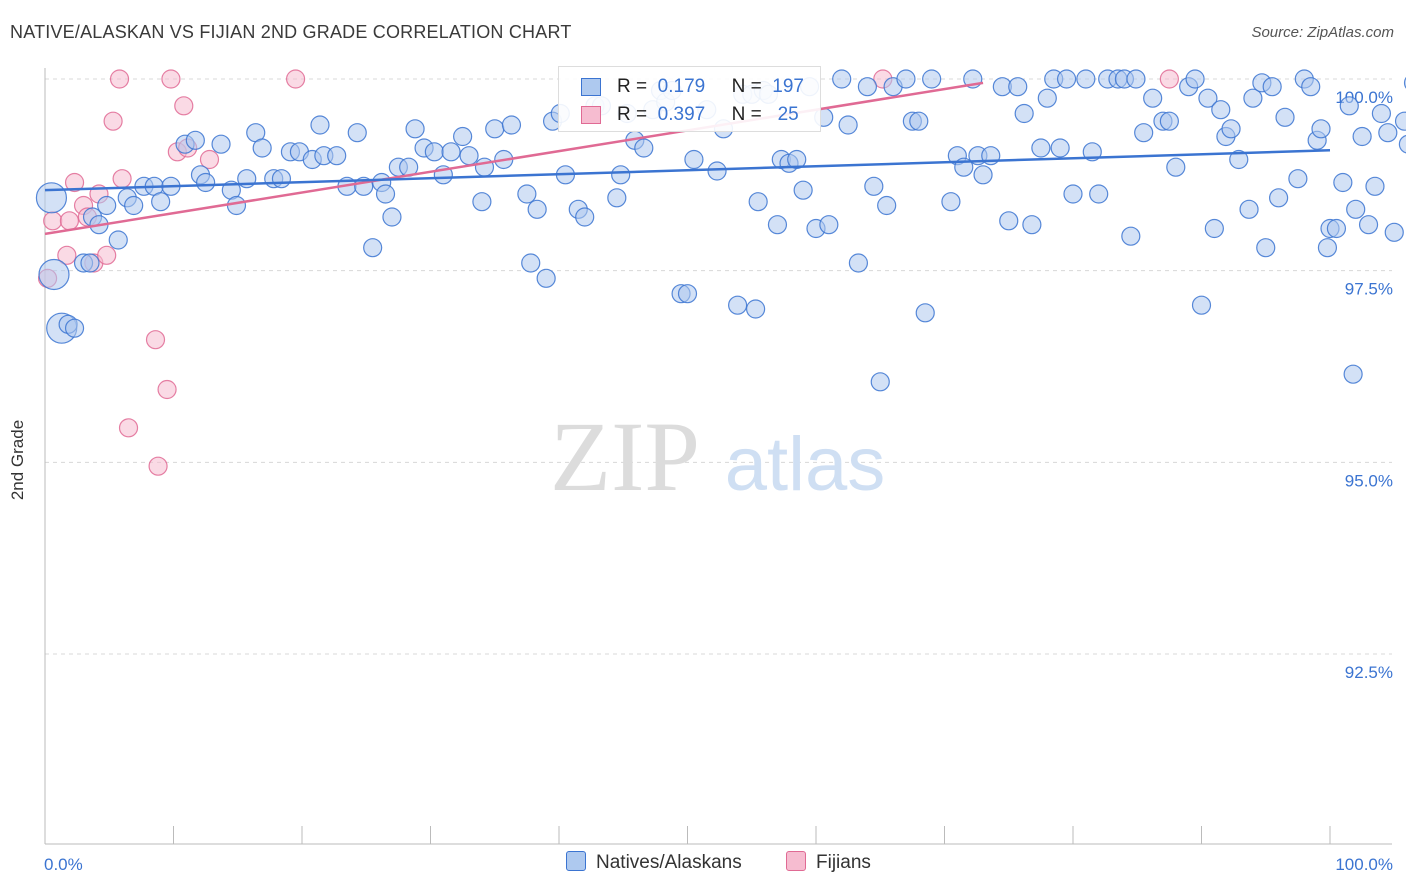  Describe the element at coordinates (1364, 864) in the screenshot. I see `x-tick-label-1: 100.0%` at that location.